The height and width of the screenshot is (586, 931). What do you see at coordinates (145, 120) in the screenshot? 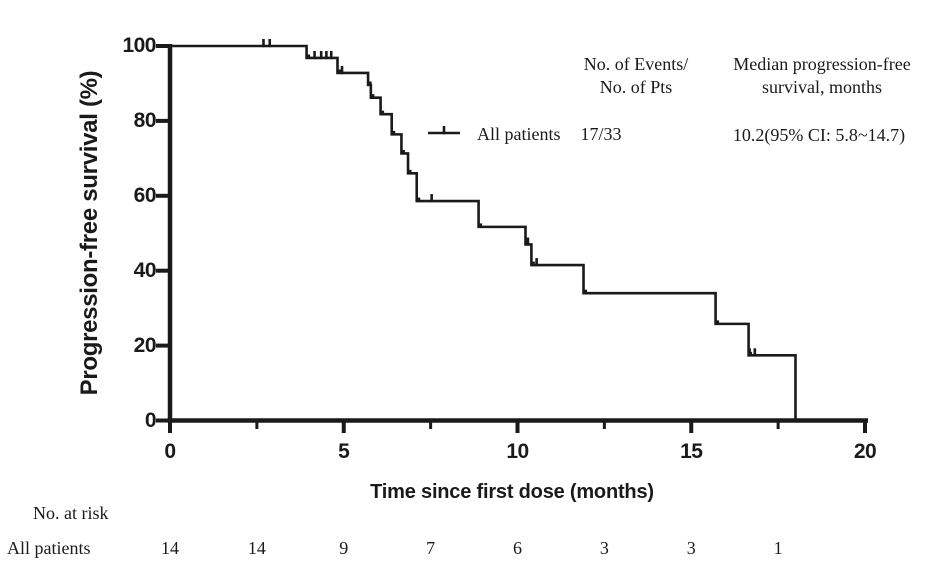
I see `y-tick-label: 80` at bounding box center [145, 120].